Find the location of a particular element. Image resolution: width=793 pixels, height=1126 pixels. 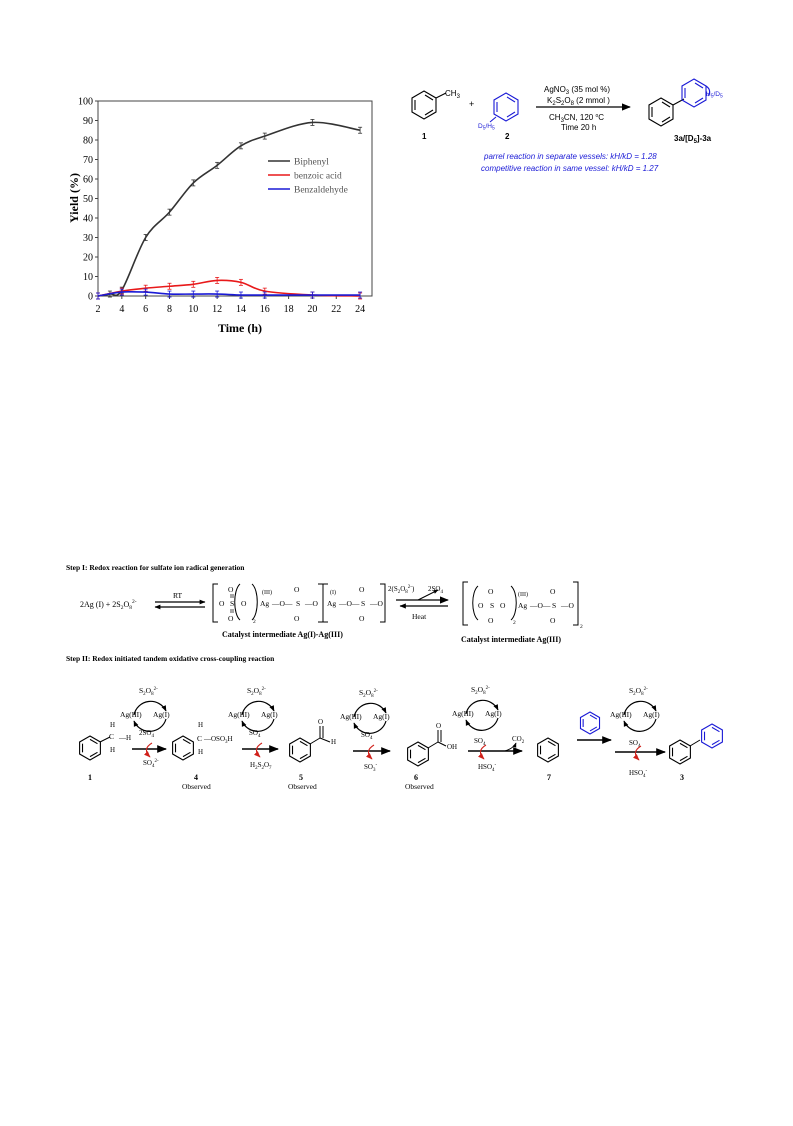

y-tick-label: 50 is located at coordinates (88, 199).